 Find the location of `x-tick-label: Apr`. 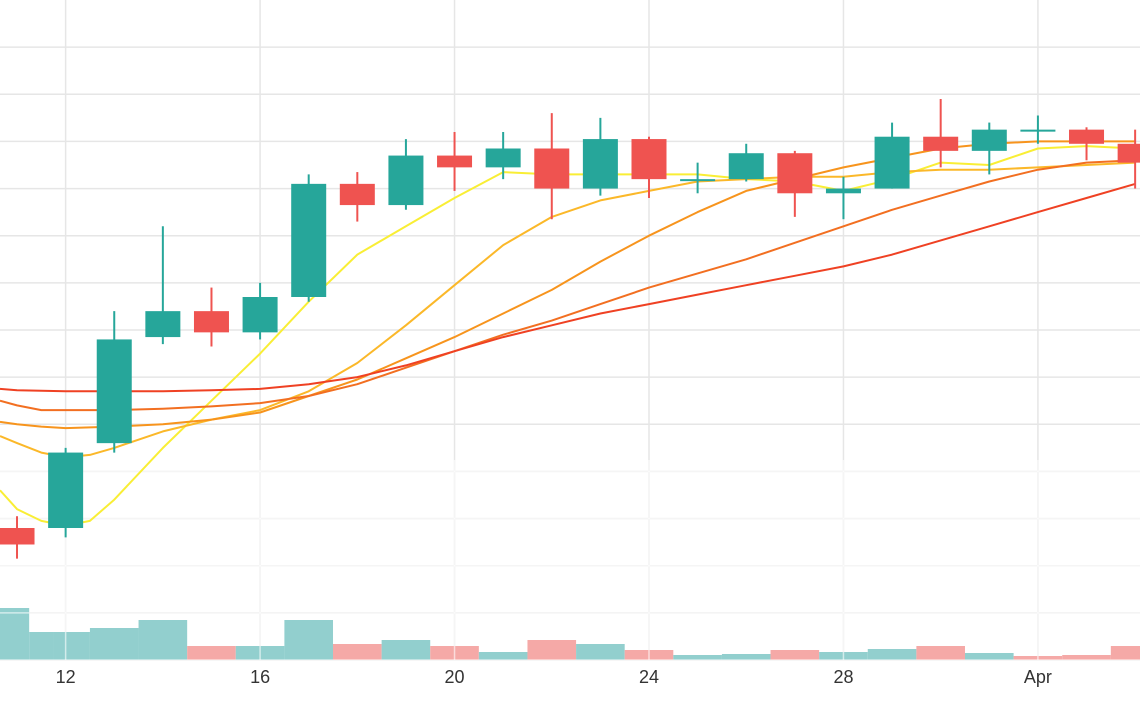

x-tick-label: Apr is located at coordinates (1038, 677).